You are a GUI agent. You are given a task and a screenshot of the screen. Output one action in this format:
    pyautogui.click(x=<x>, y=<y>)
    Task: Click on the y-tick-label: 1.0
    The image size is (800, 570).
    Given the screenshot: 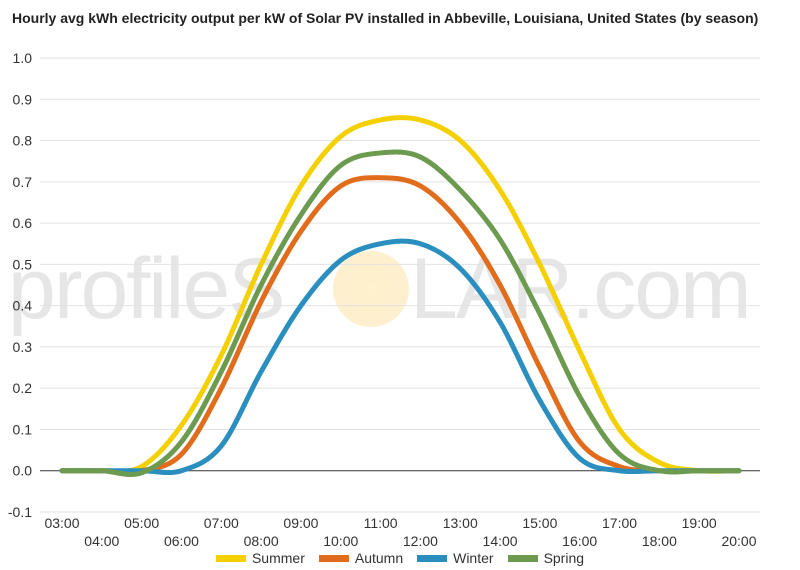 What is the action you would take?
    pyautogui.click(x=23, y=58)
    